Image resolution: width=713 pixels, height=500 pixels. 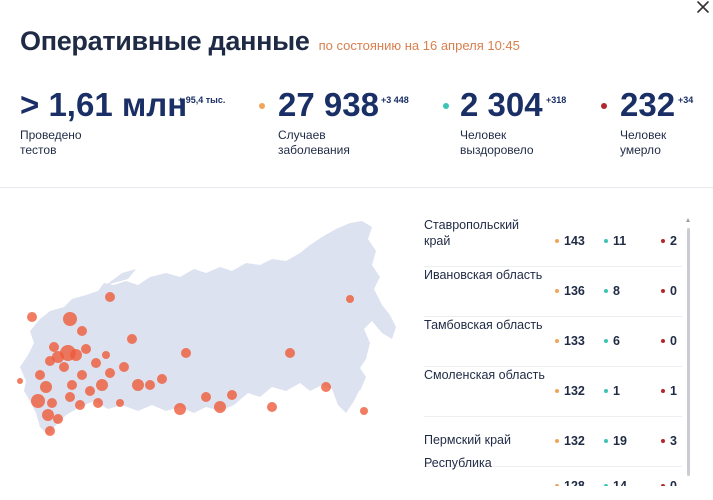 I want to click on scroll-up-icon, so click(x=688, y=220).